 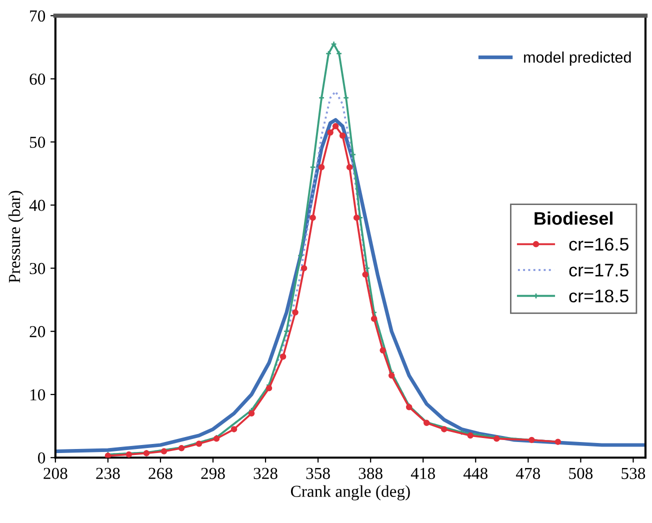 I want to click on y-tick-label: 20, so click(x=38, y=332).